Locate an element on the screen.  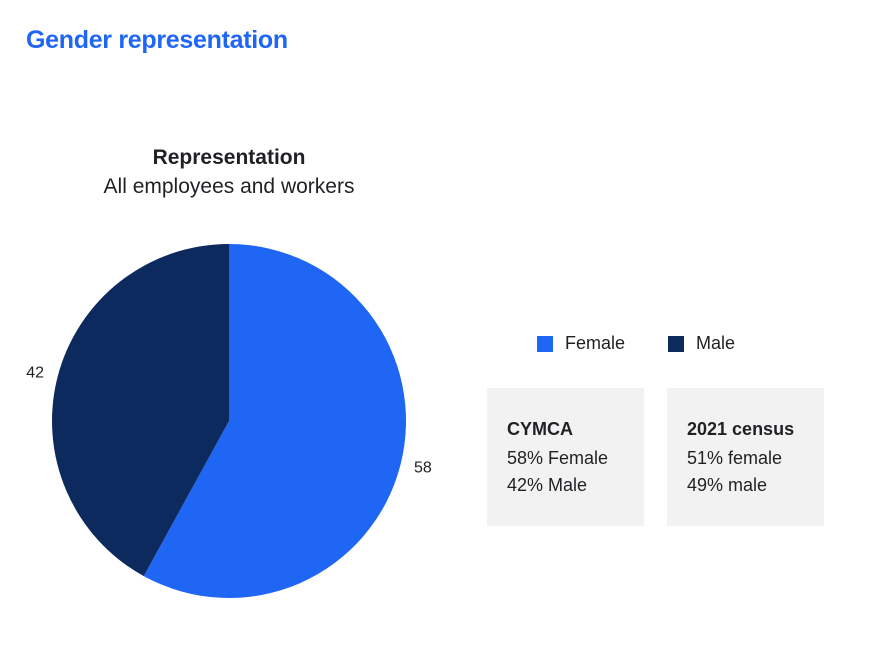
stat-box-title: 2021 census is located at coordinates (741, 429).